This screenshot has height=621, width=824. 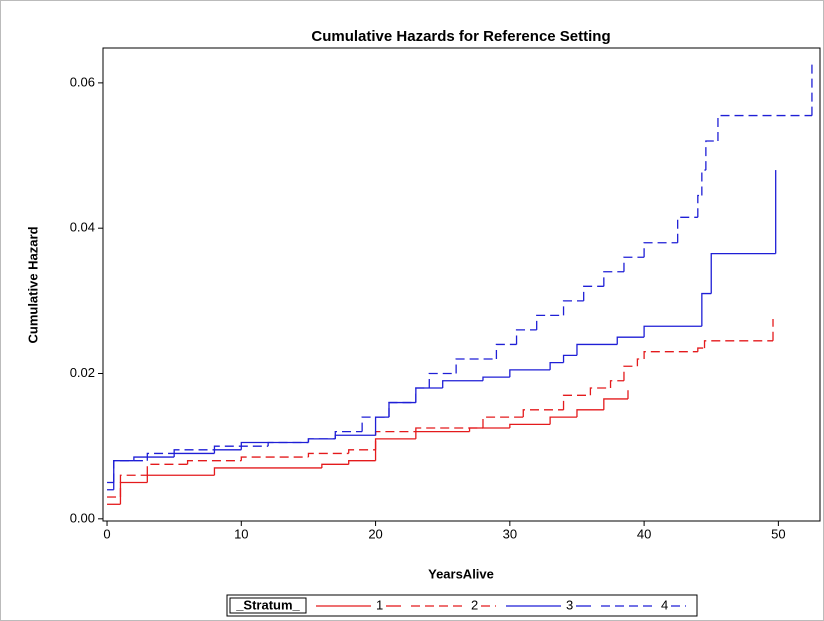 What do you see at coordinates (379, 604) in the screenshot?
I see `legend-label: 1` at bounding box center [379, 604].